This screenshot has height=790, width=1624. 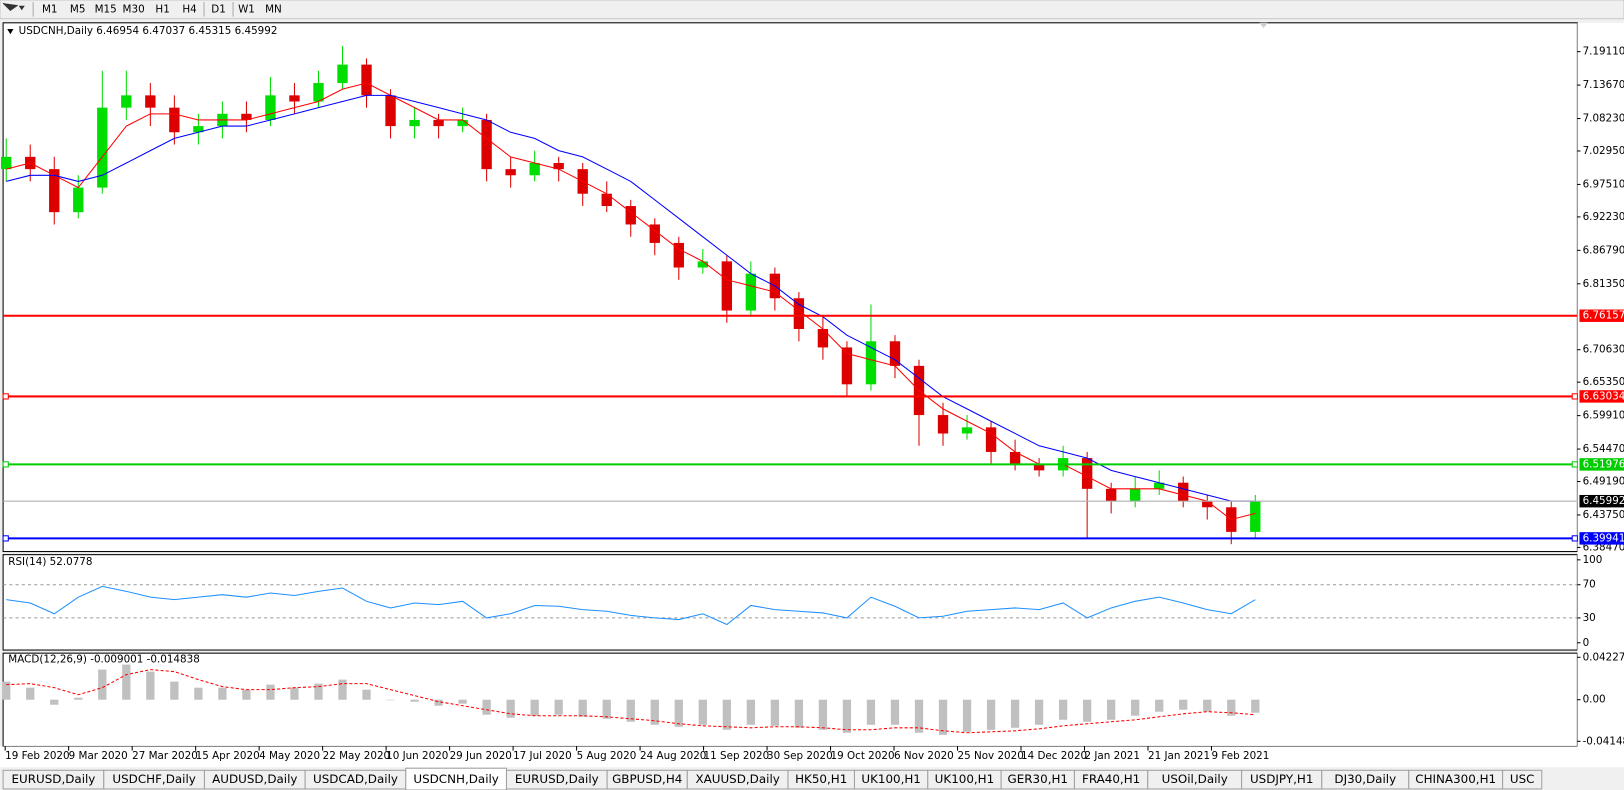 I want to click on tab-label: XAUUSD,Daily, so click(x=737, y=779).